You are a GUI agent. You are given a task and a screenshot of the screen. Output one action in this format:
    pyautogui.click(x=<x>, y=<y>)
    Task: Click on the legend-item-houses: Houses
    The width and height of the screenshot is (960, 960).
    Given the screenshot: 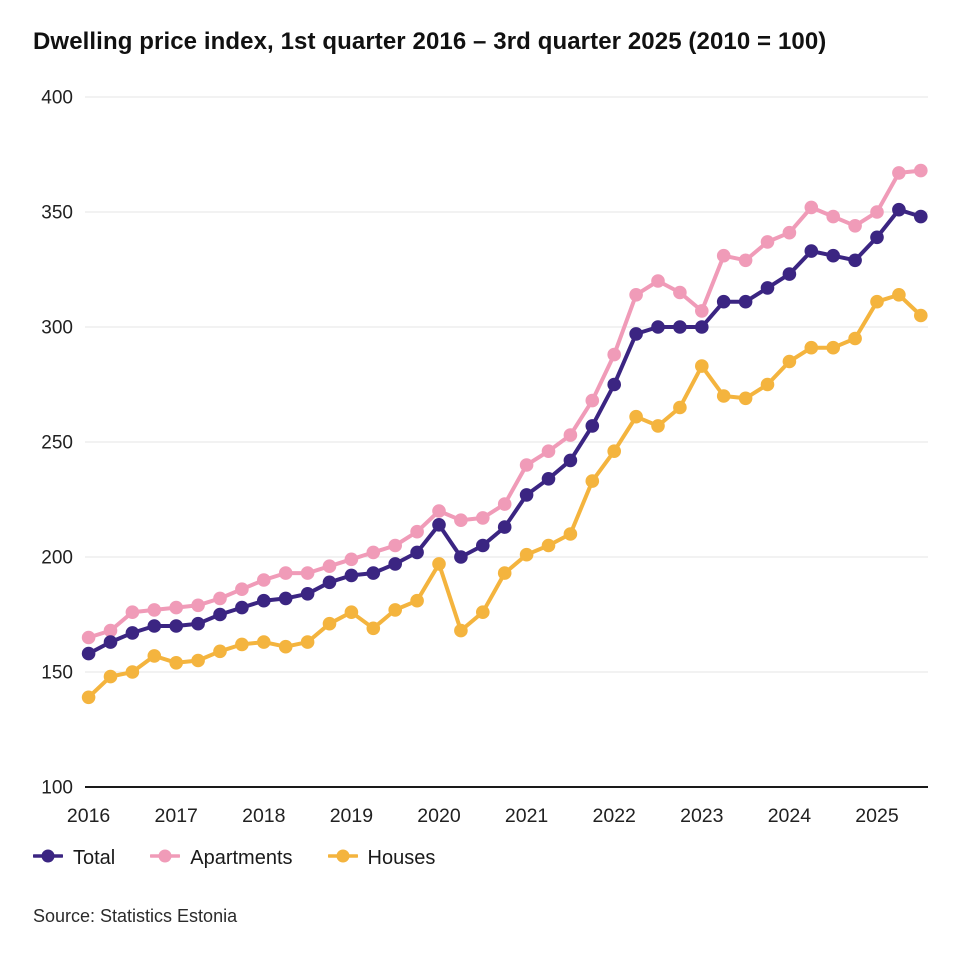 What is the action you would take?
    pyautogui.click(x=381, y=858)
    